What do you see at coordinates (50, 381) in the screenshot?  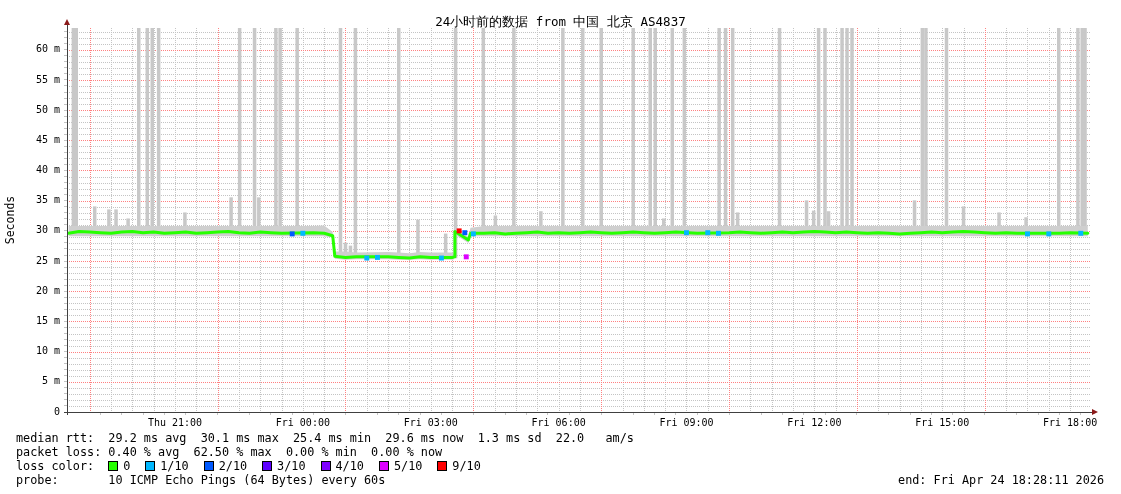 I see `y-tick-label: 5 m` at bounding box center [50, 381].